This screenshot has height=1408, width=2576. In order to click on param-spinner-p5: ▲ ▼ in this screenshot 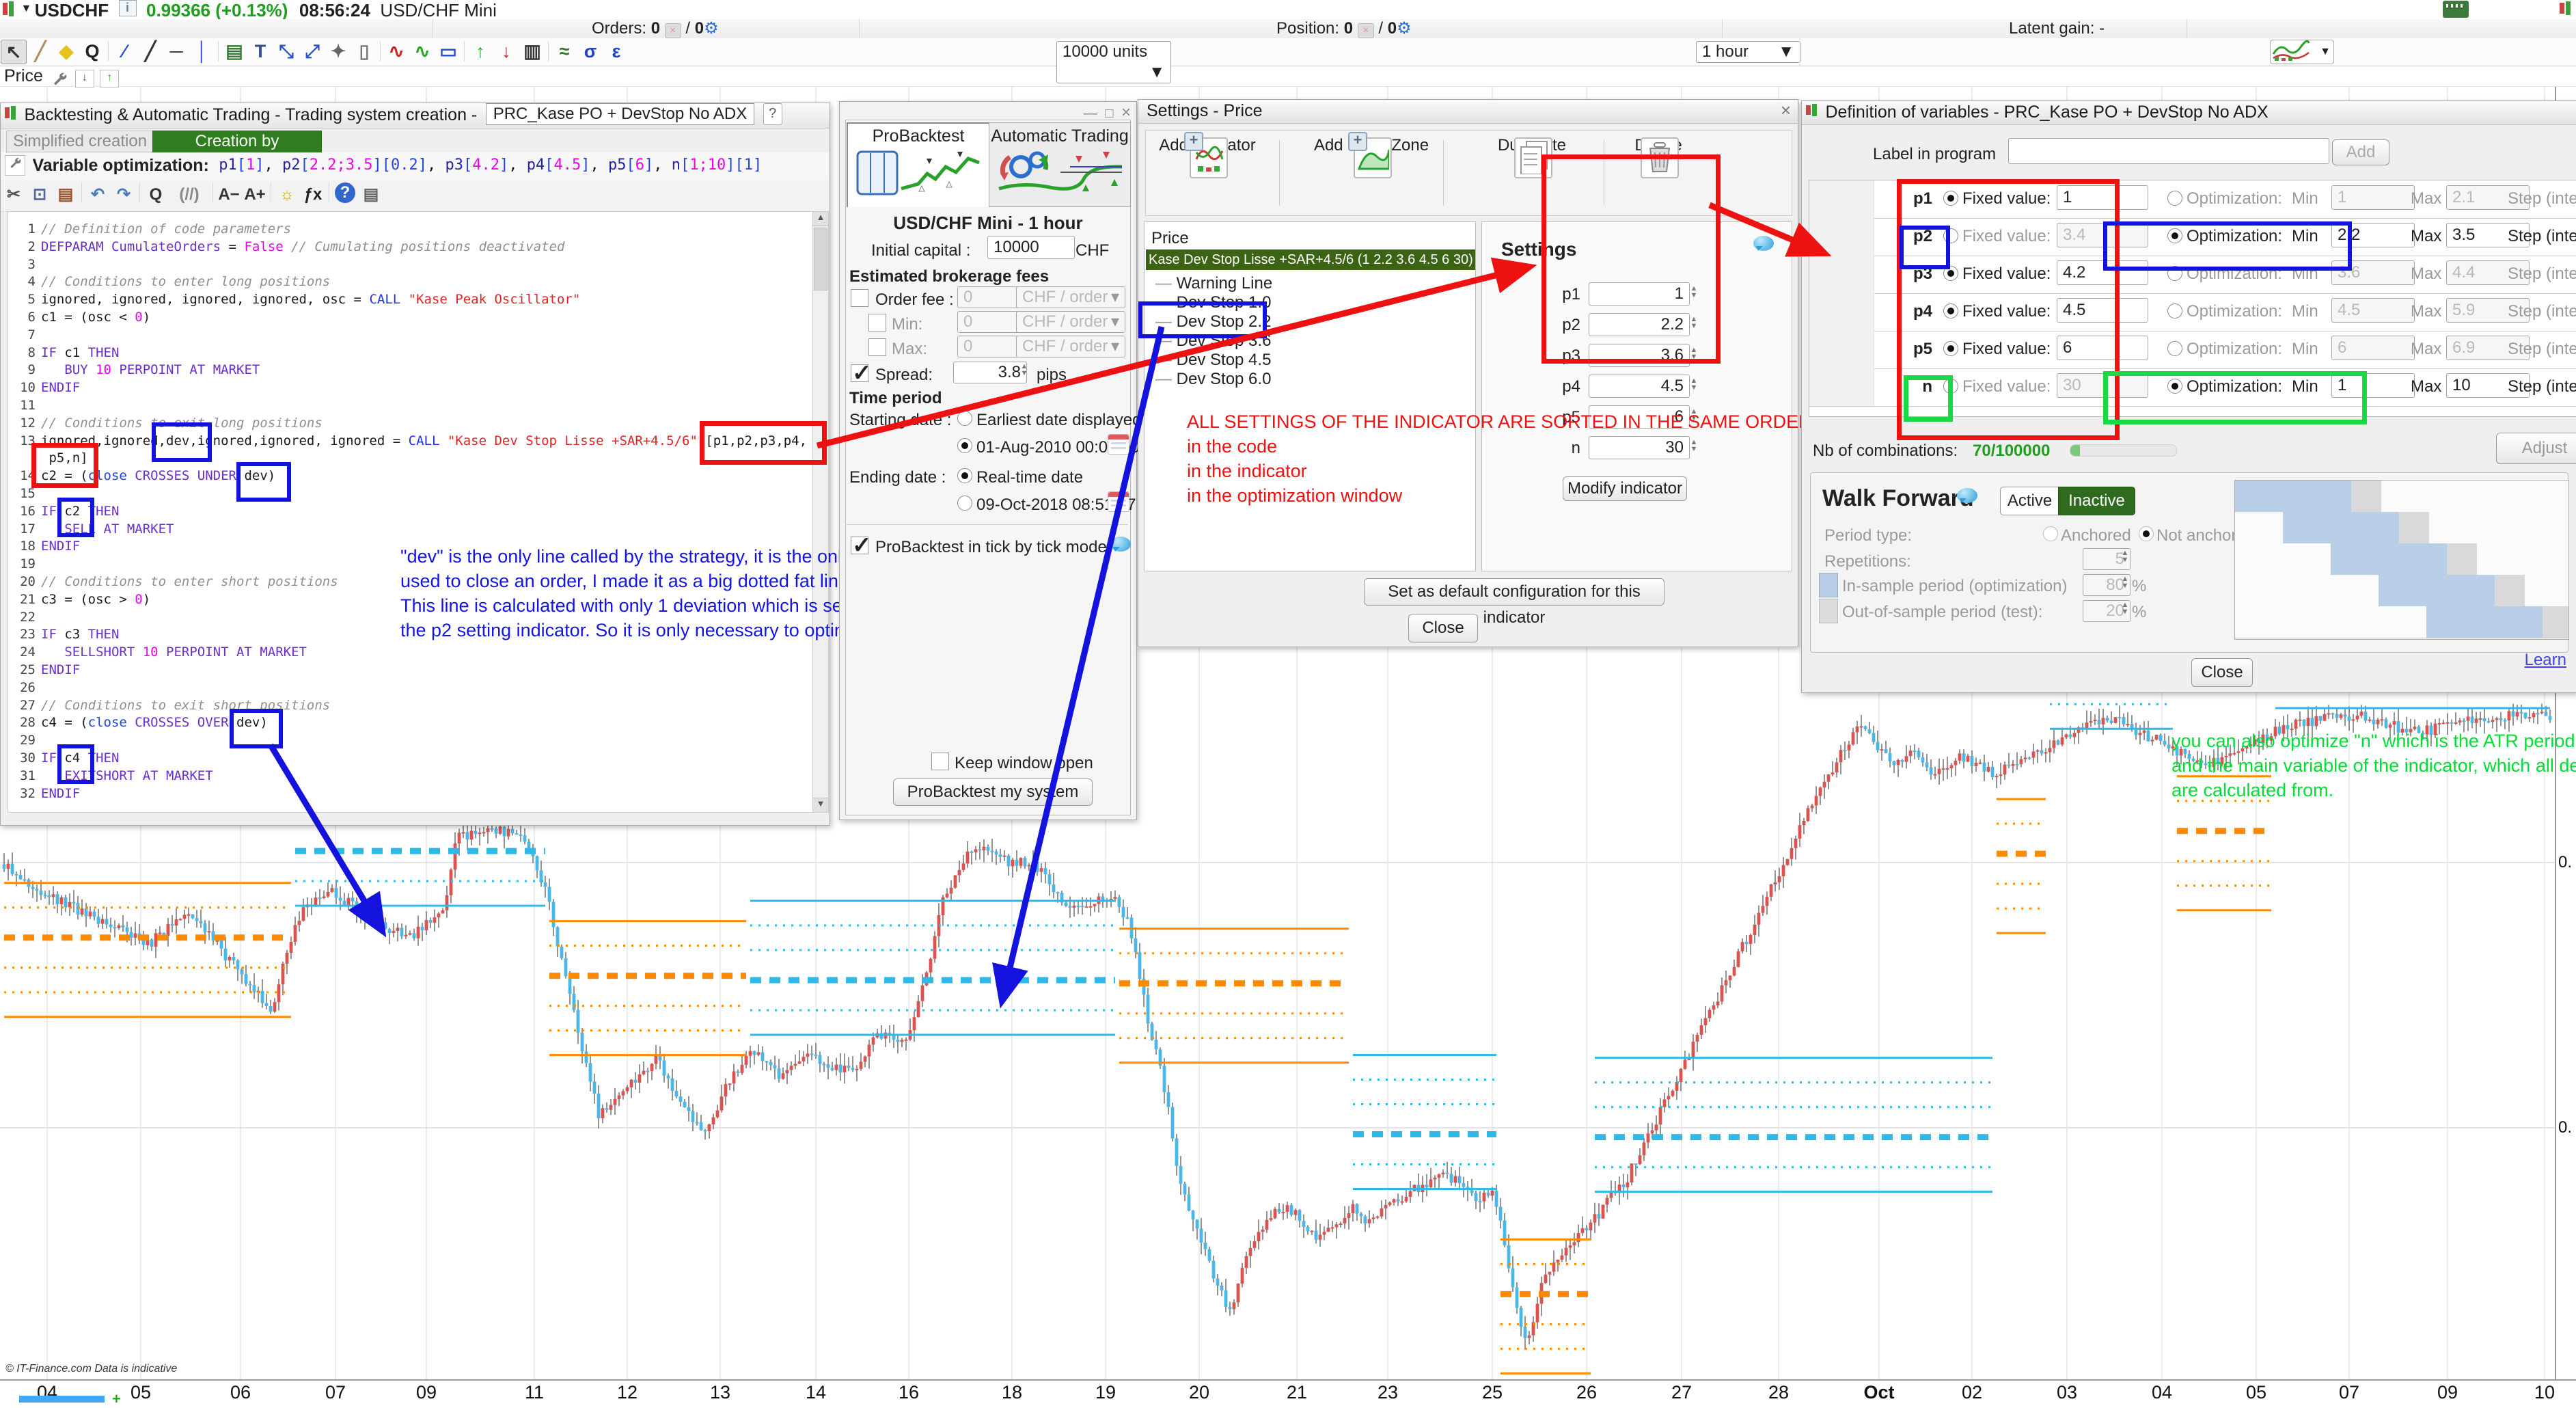, I will do `click(1694, 414)`.